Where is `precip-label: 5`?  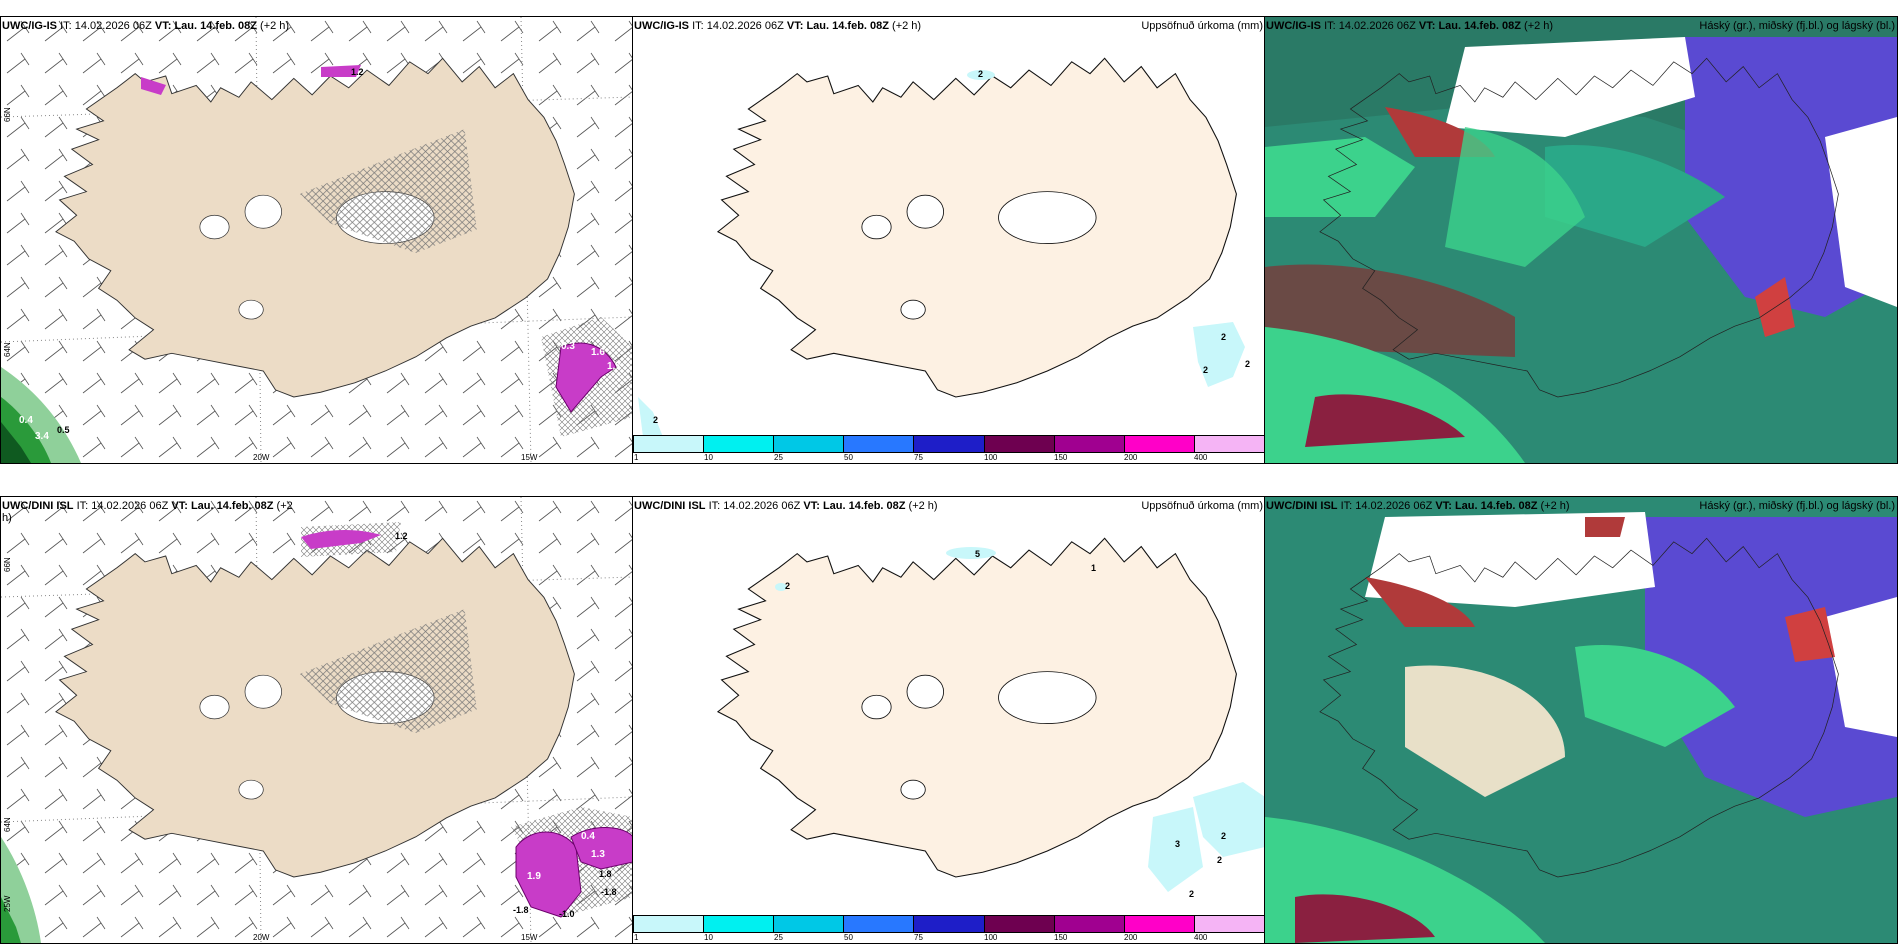 precip-label: 5 is located at coordinates (978, 554).